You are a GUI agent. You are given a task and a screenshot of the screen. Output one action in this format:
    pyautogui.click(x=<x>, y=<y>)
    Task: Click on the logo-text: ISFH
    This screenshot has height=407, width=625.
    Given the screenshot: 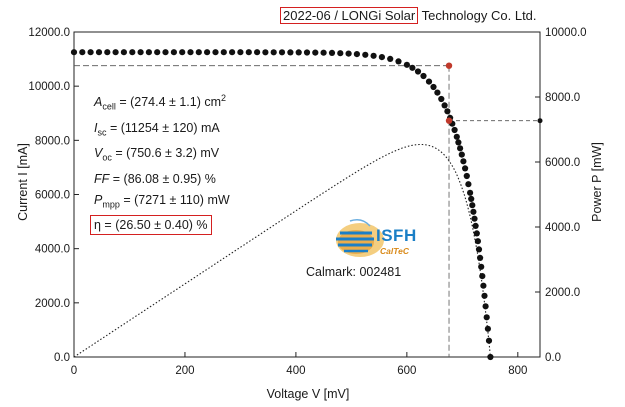 What is the action you would take?
    pyautogui.click(x=396, y=235)
    